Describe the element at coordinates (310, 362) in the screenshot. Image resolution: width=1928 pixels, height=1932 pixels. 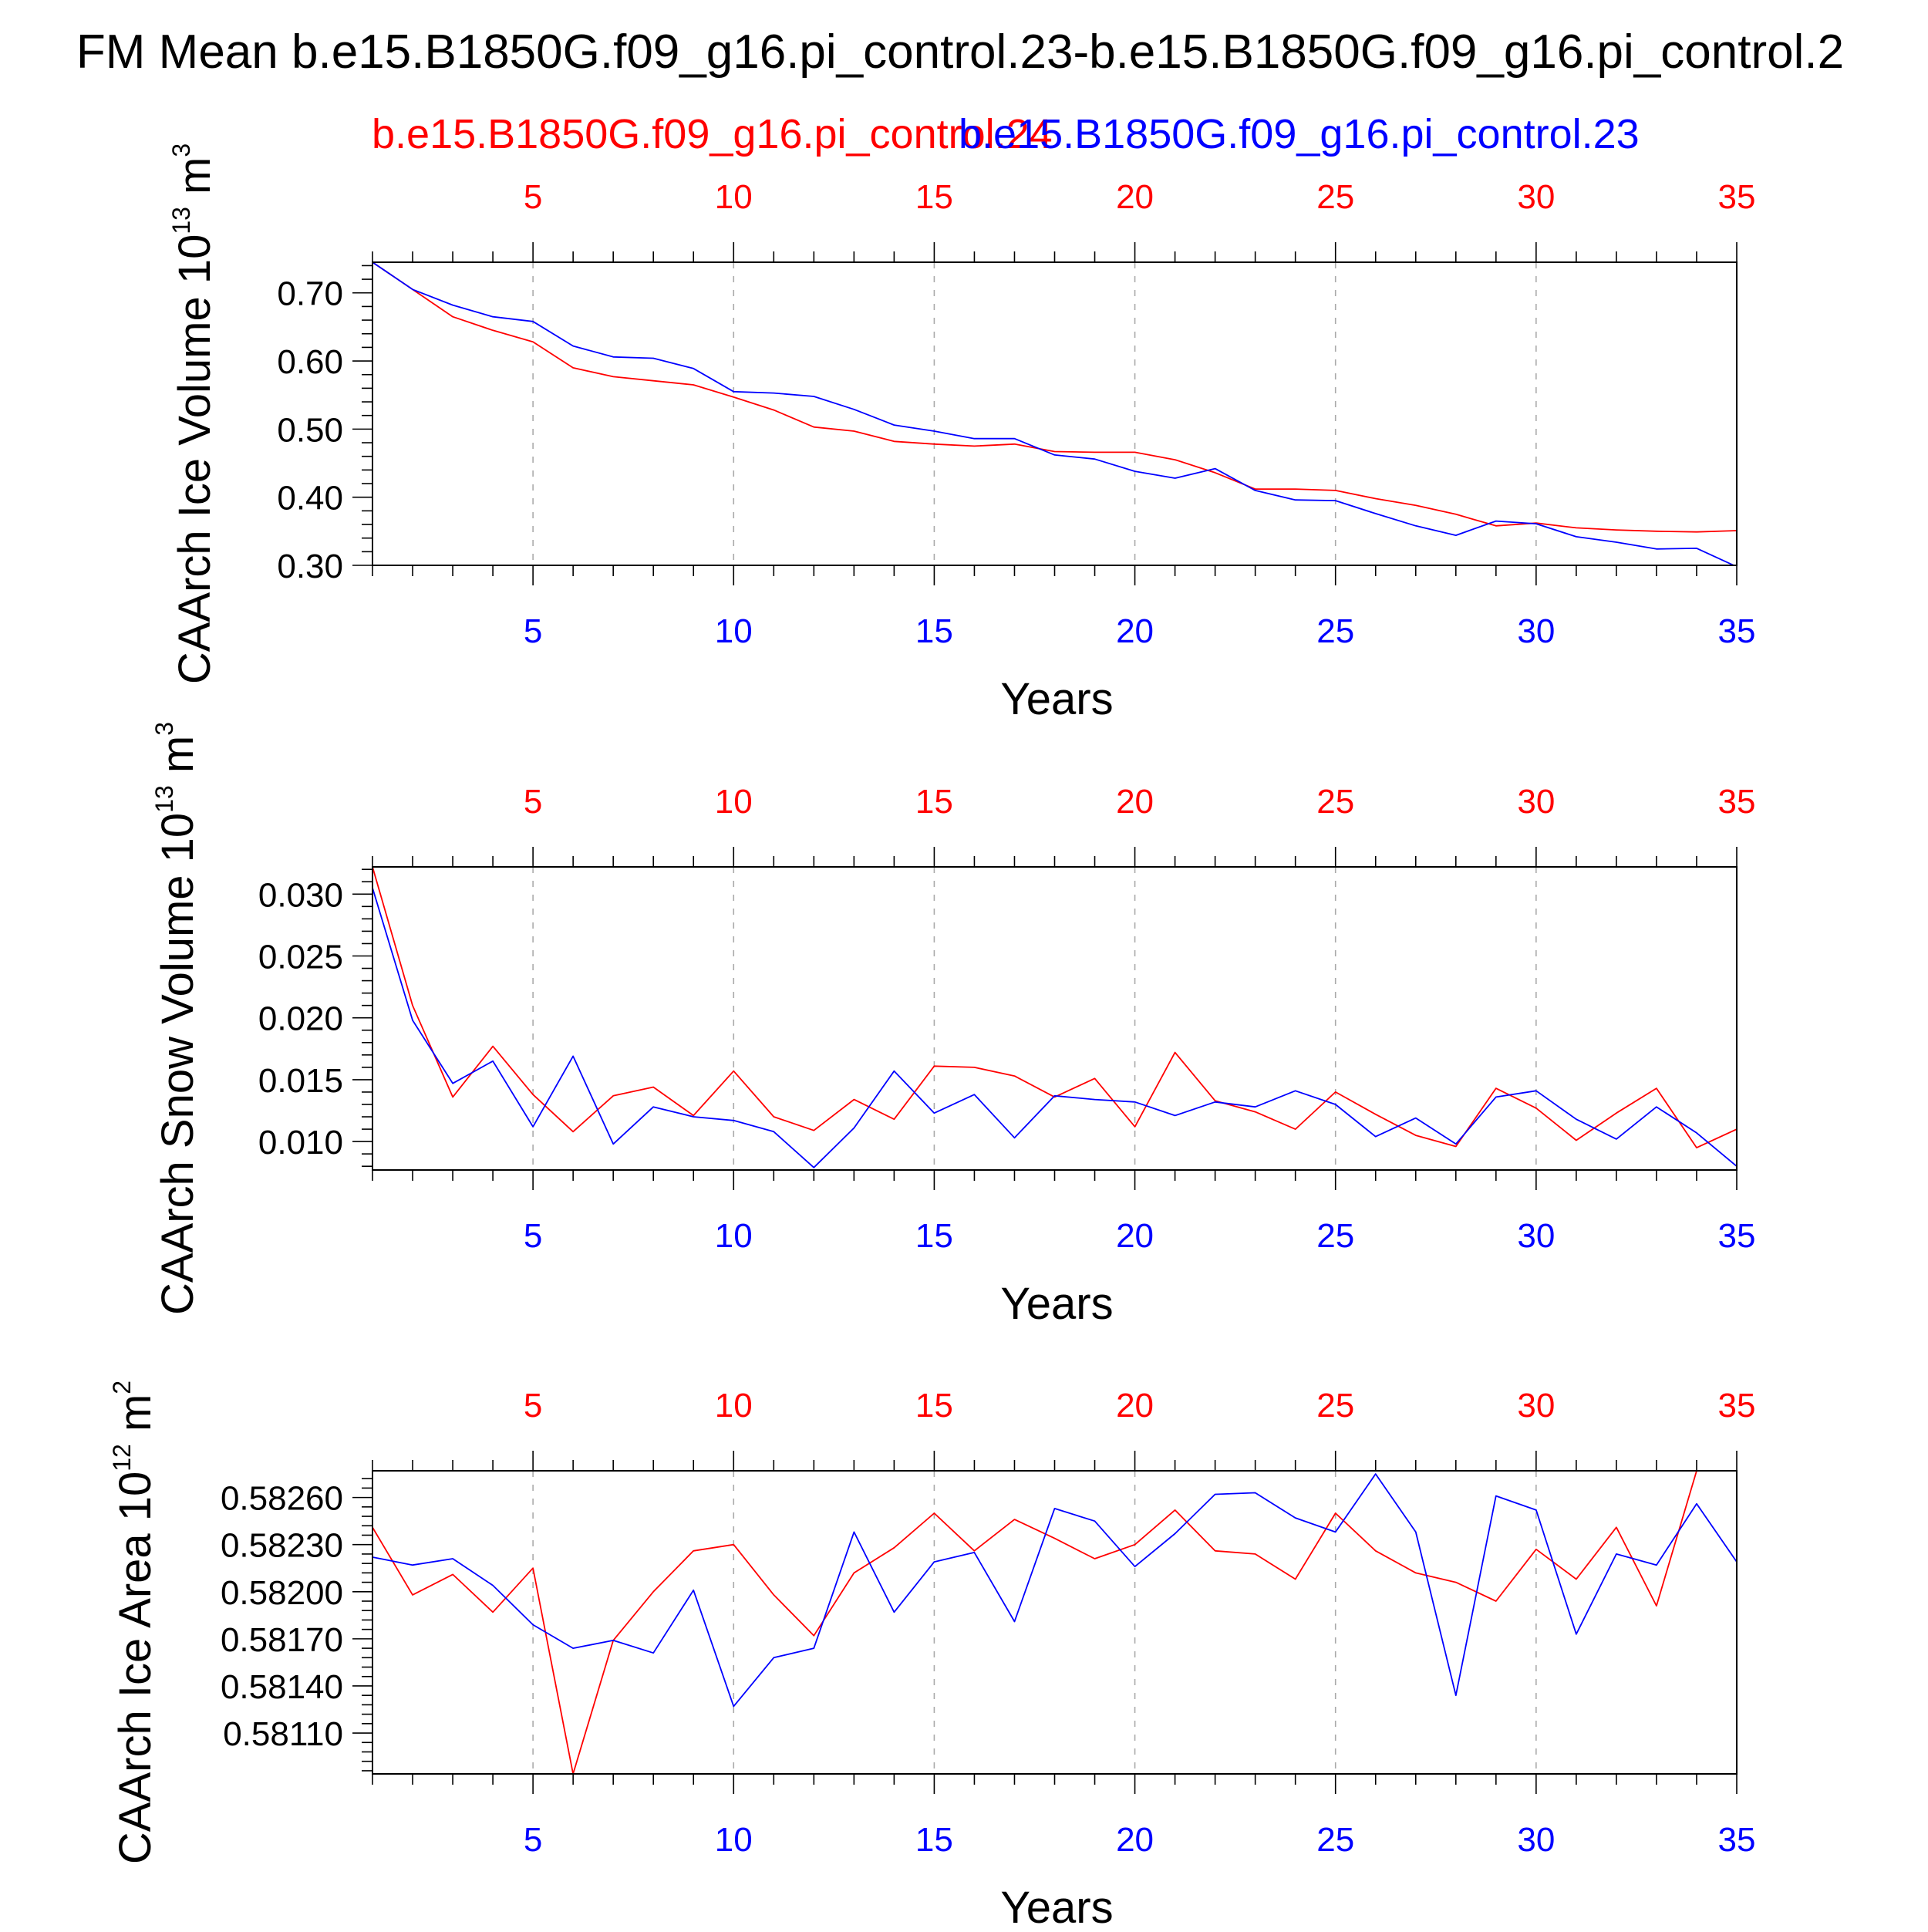
I see `ytick-label: 0.60` at that location.